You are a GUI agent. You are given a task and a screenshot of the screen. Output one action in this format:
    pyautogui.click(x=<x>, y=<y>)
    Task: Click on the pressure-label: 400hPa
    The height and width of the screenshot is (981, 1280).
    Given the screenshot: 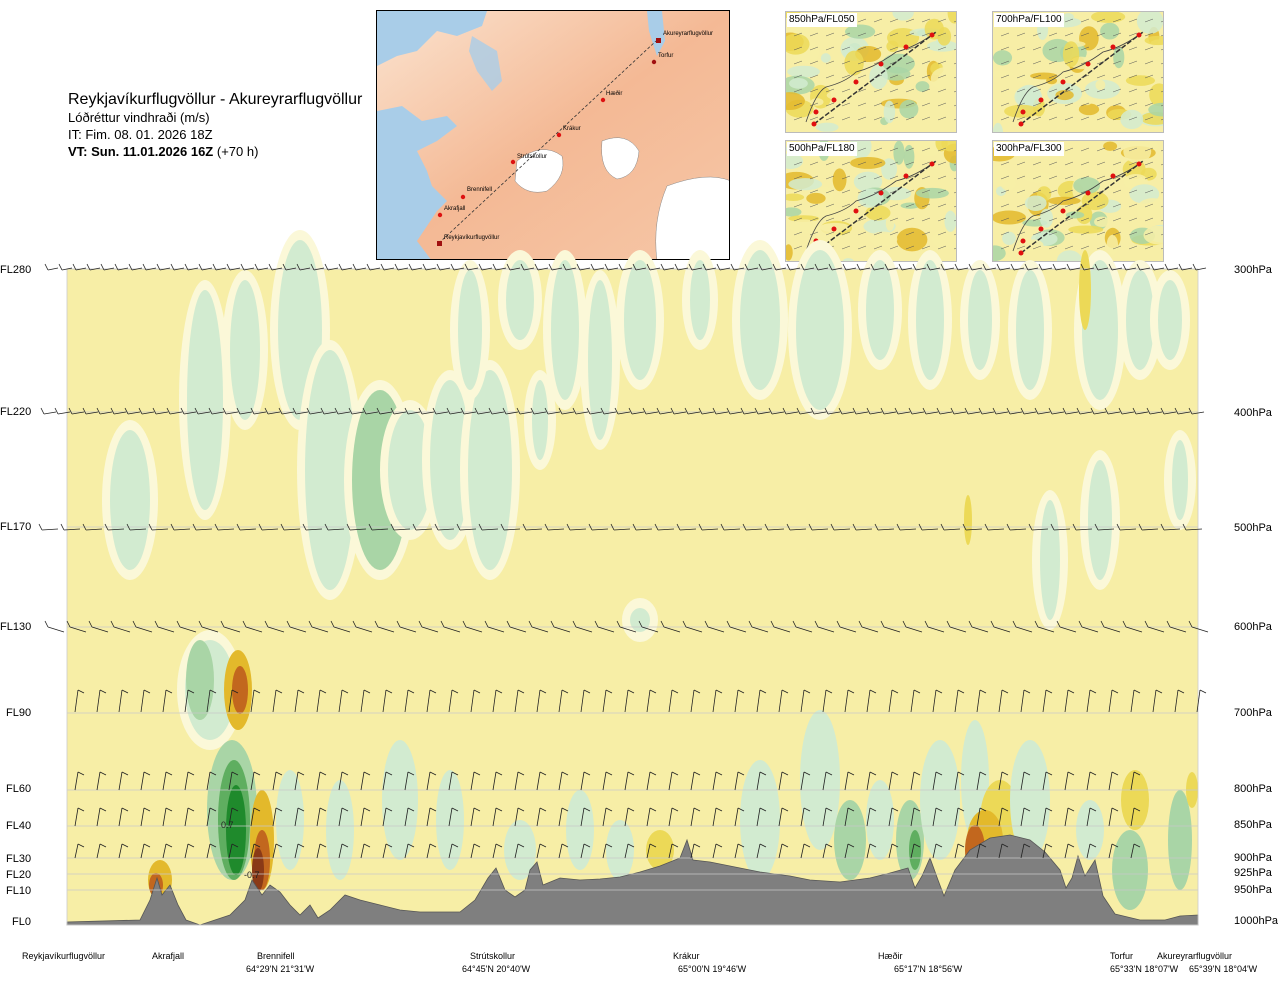 What is the action you would take?
    pyautogui.click(x=1253, y=413)
    